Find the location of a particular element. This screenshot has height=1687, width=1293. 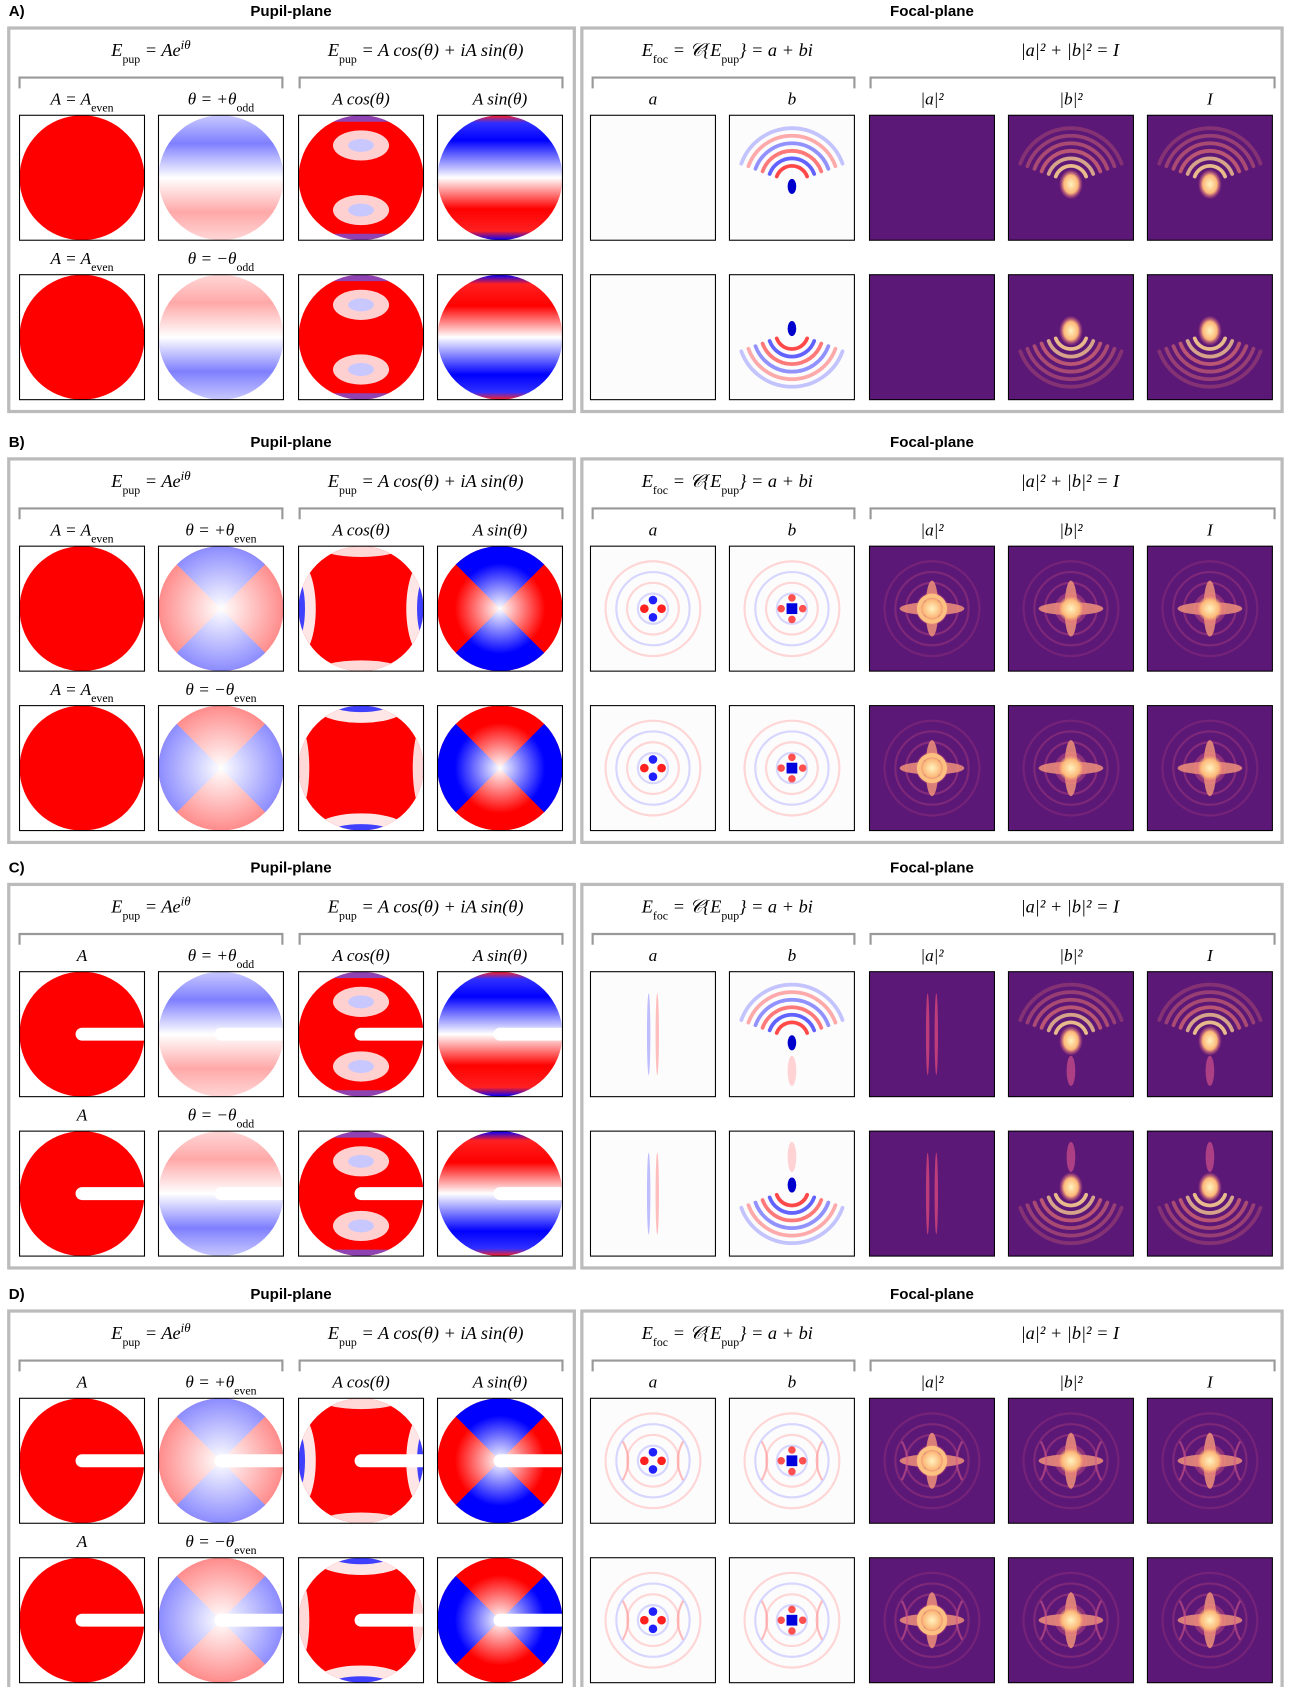

ring-core is located at coordinates (932, 1620).